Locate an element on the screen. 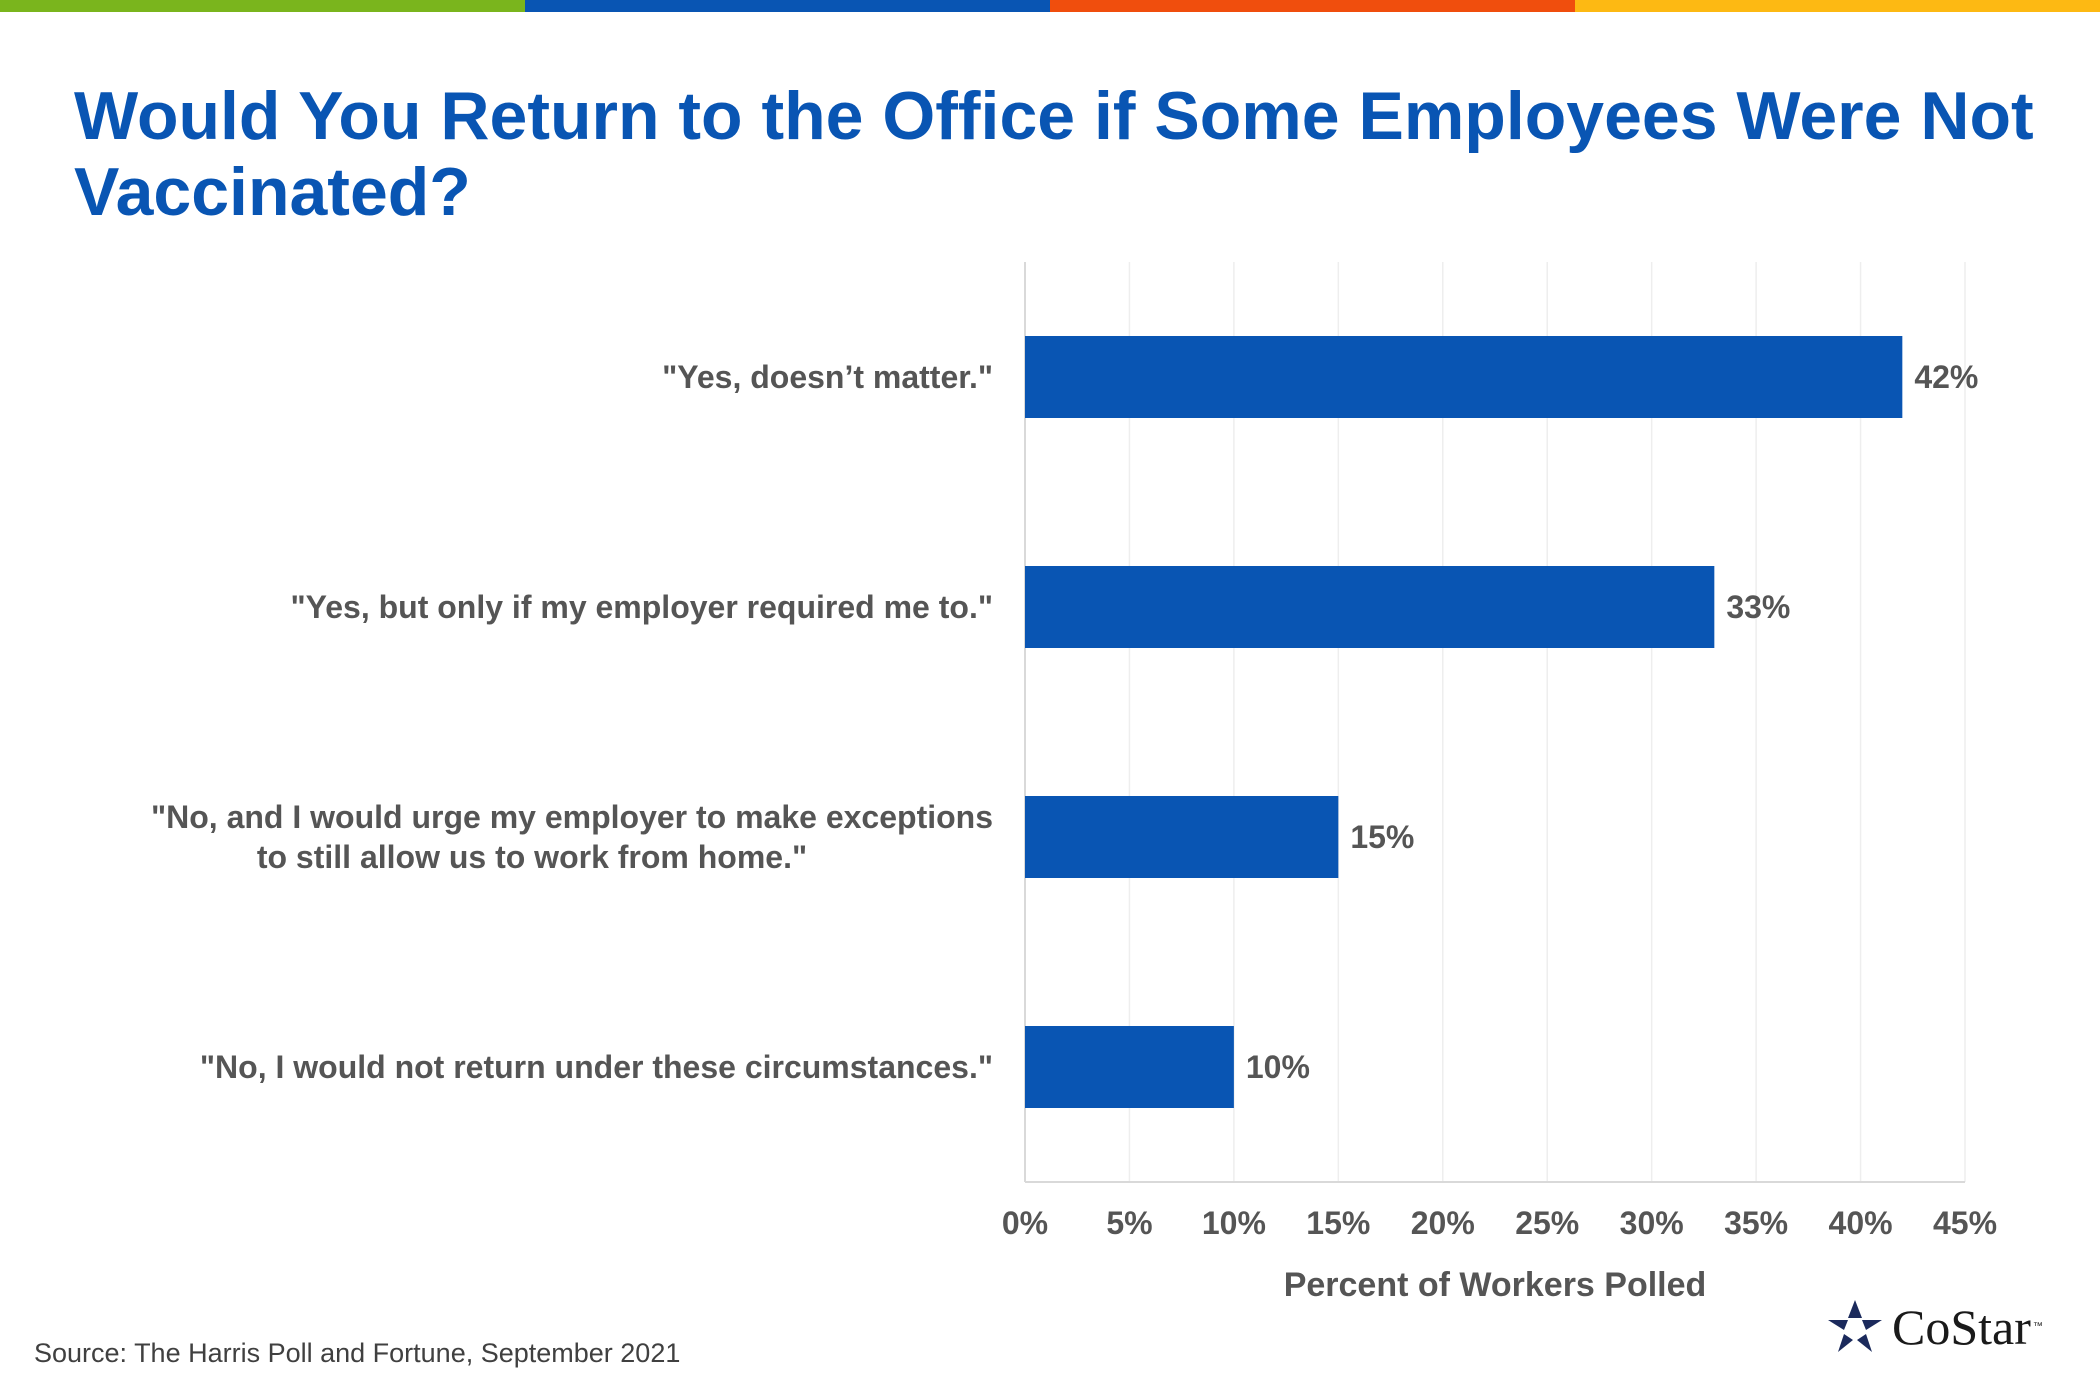 The height and width of the screenshot is (1400, 2100). stripe-green is located at coordinates (262, 6).